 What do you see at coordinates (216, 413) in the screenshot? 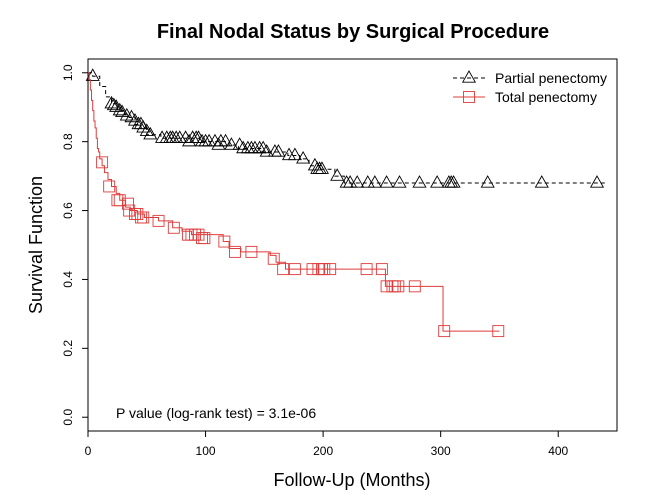
I see `logrank-annotation: P value (log-rank test) = 3.1e-06` at bounding box center [216, 413].